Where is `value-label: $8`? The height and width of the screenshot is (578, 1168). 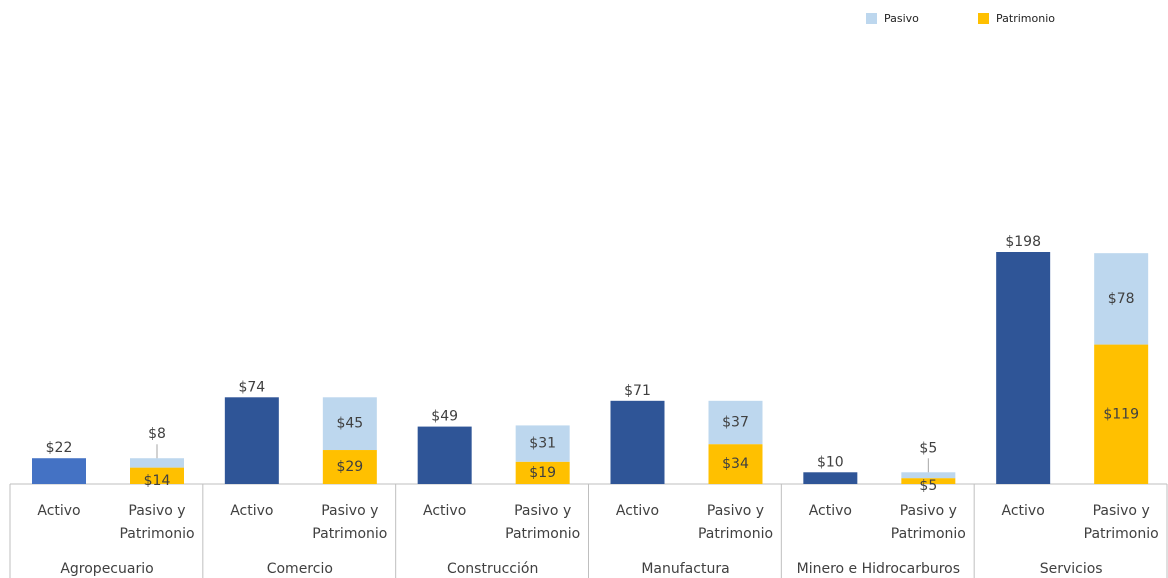
value-label: $8 is located at coordinates (157, 434).